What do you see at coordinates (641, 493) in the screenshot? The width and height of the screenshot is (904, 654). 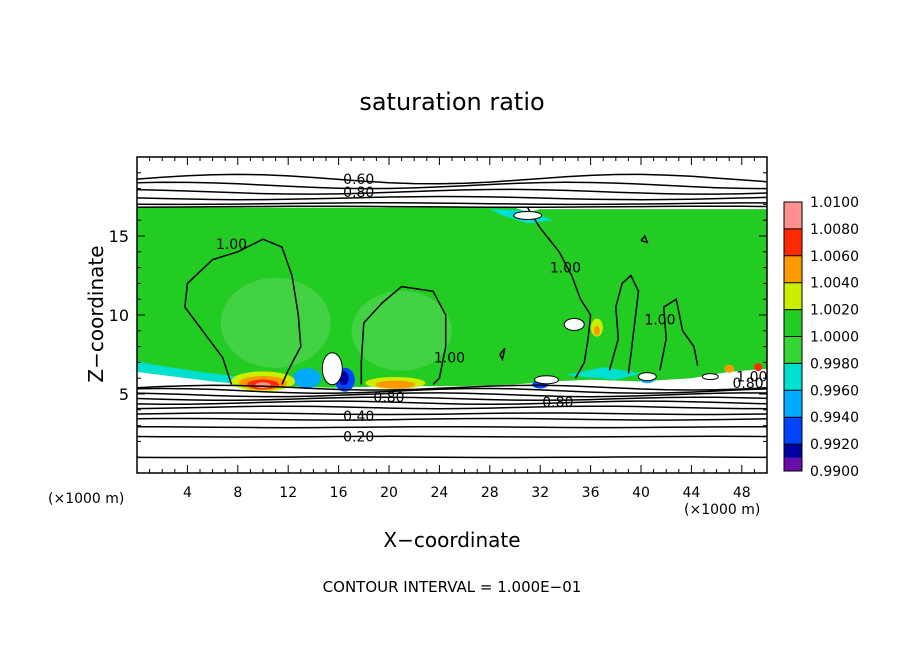 I see `x-tick-label: 40` at bounding box center [641, 493].